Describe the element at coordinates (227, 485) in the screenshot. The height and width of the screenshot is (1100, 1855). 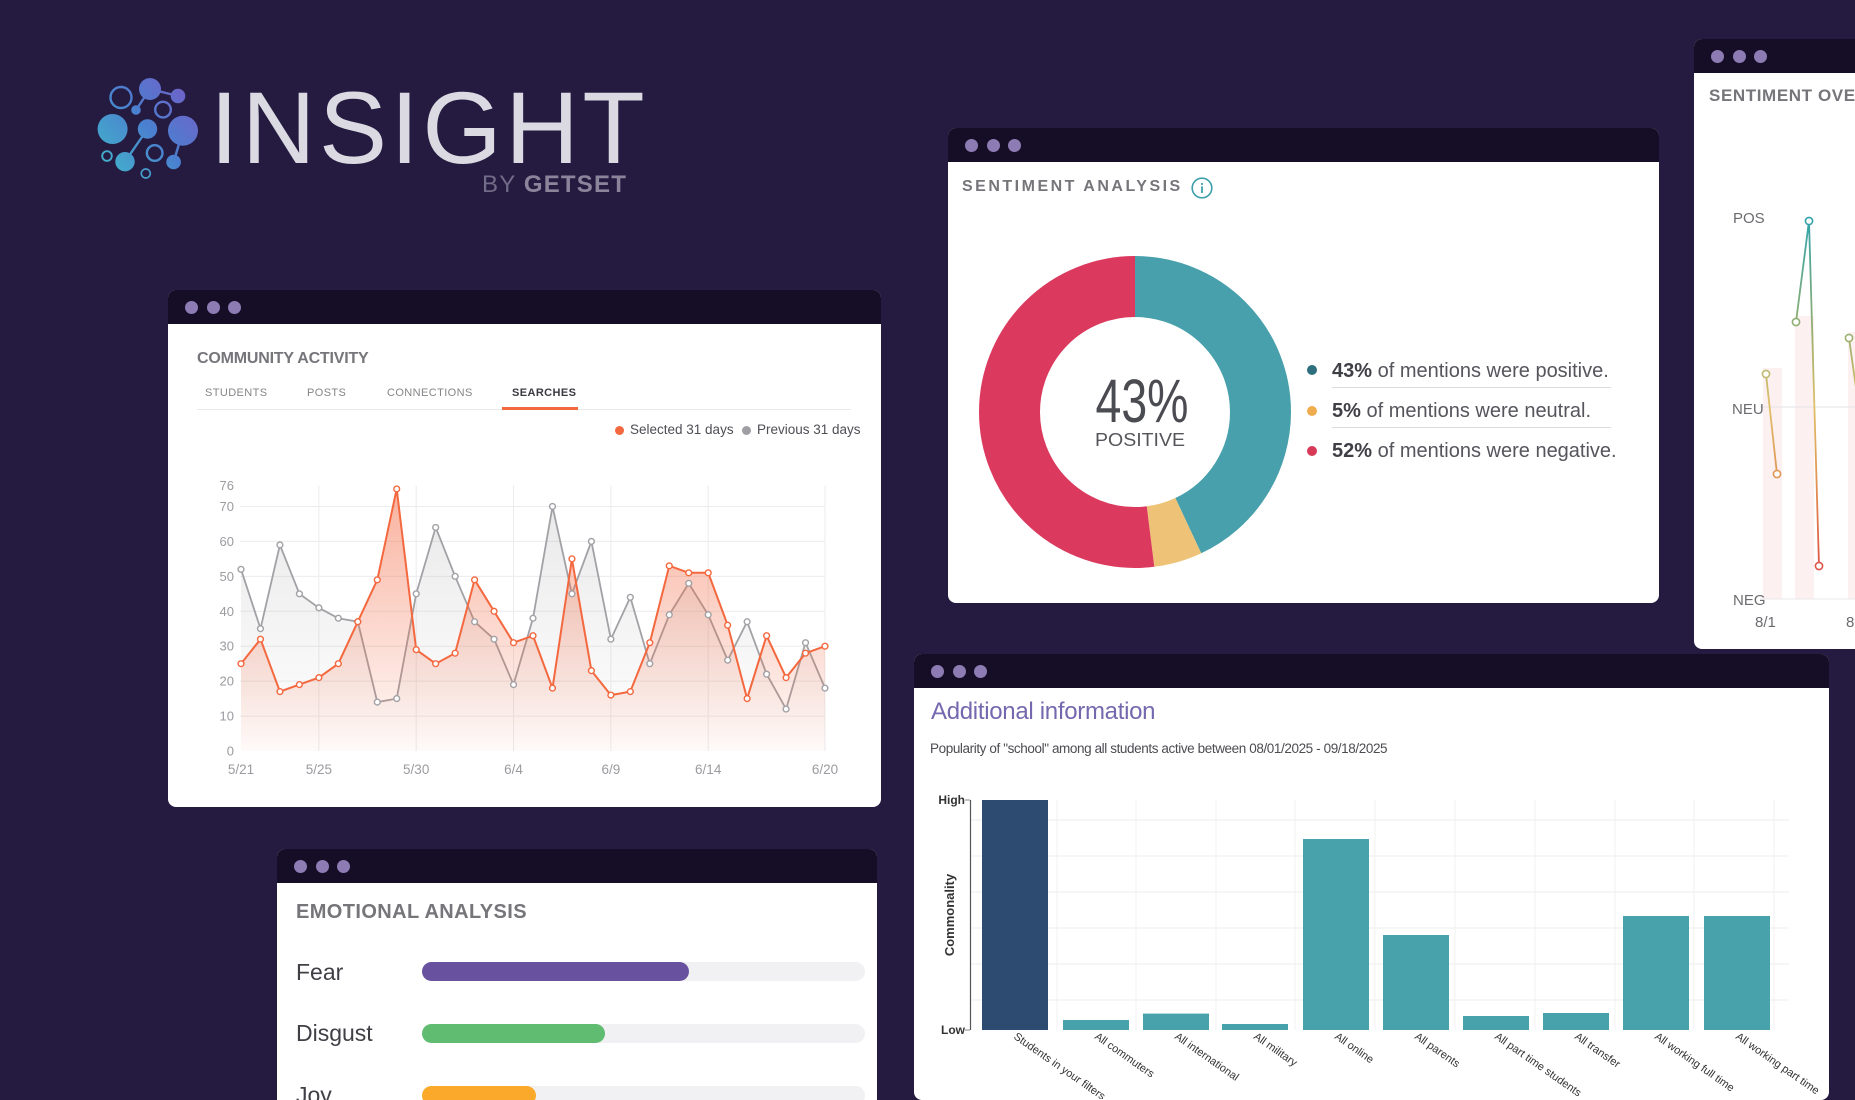
I see `svg-text: 76` at that location.